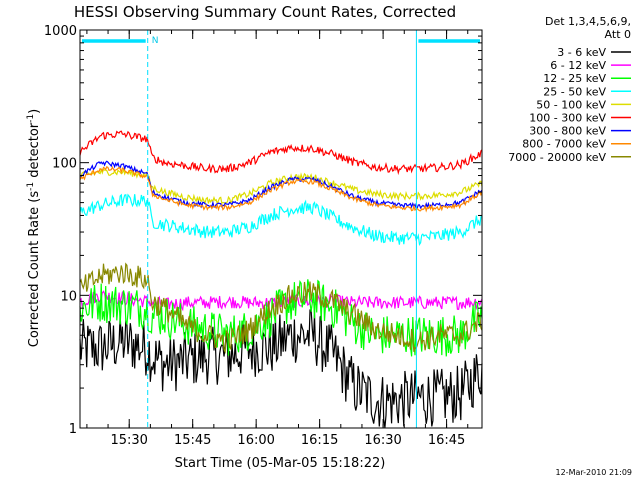 The height and width of the screenshot is (480, 640). Describe the element at coordinates (574, 91) in the screenshot. I see `legend-label-4: 25 - 50 keV` at that location.